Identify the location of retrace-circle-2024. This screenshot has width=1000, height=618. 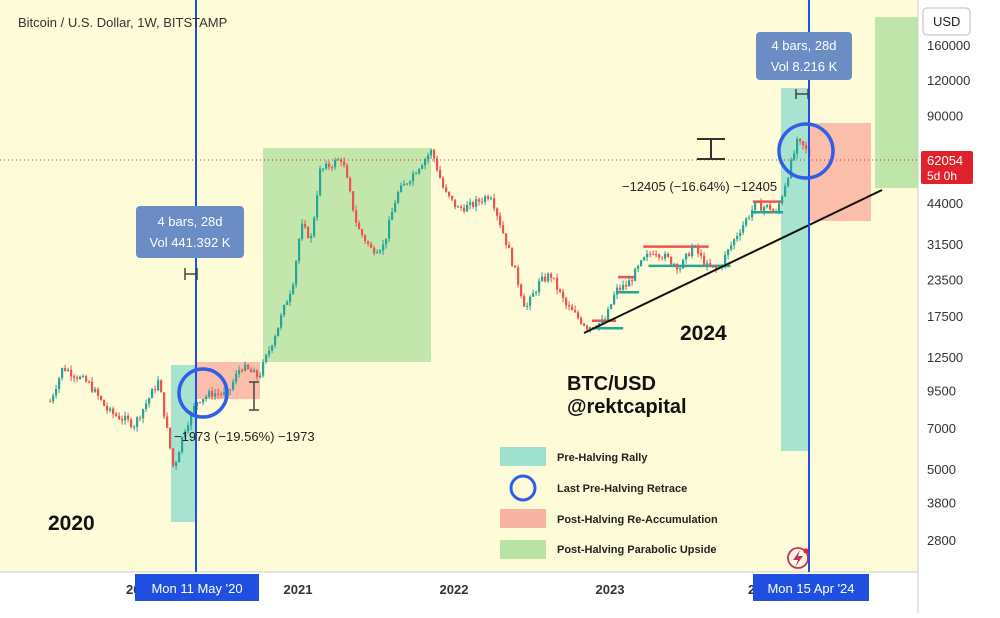
(806, 151).